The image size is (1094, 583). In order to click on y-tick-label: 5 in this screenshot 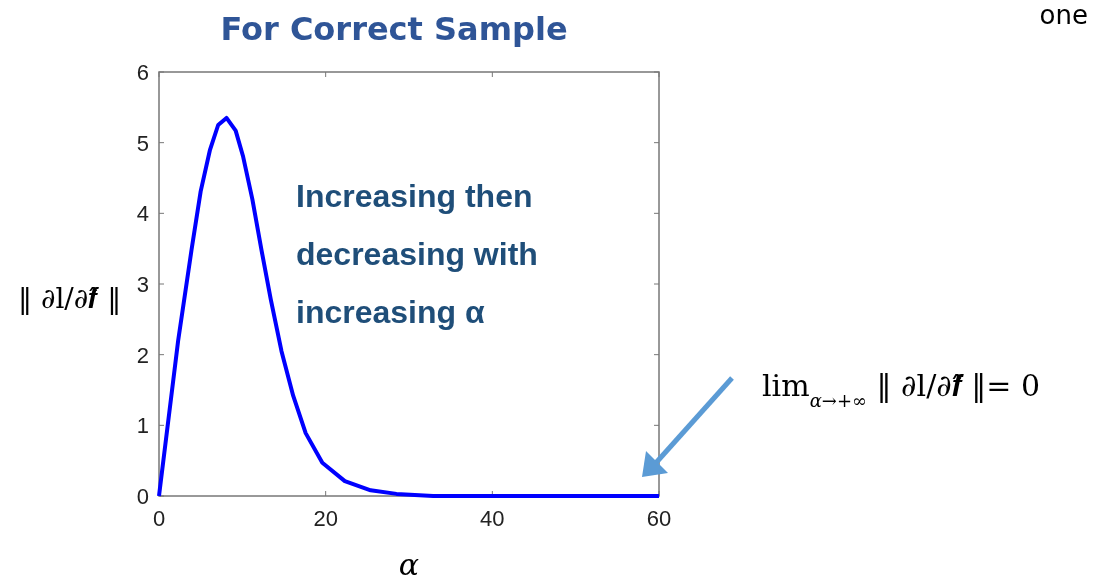, I will do `click(142, 143)`.